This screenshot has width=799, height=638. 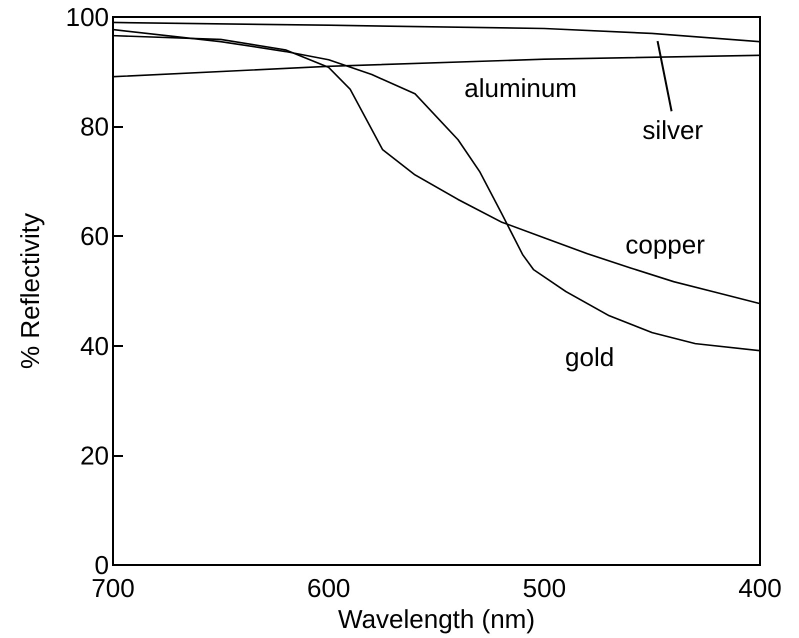 I want to click on x-axis-title: Wavelength (nm), so click(x=436, y=619).